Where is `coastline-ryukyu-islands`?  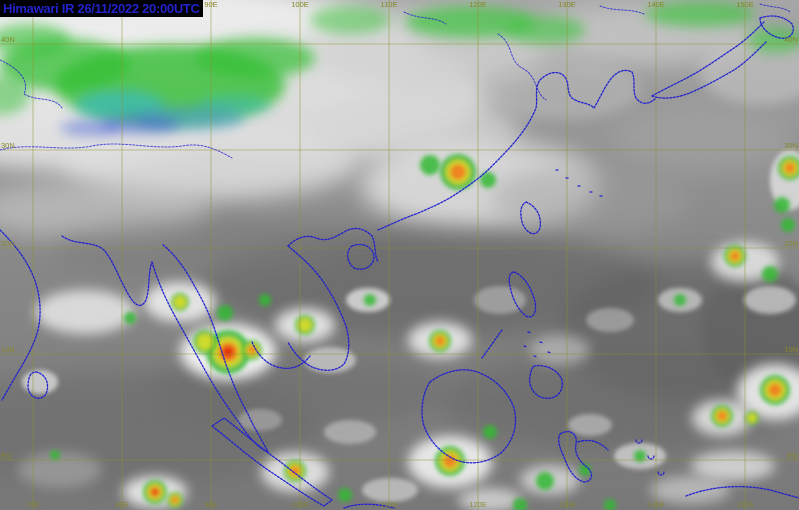
coastline-ryukyu-islands is located at coordinates (579, 183).